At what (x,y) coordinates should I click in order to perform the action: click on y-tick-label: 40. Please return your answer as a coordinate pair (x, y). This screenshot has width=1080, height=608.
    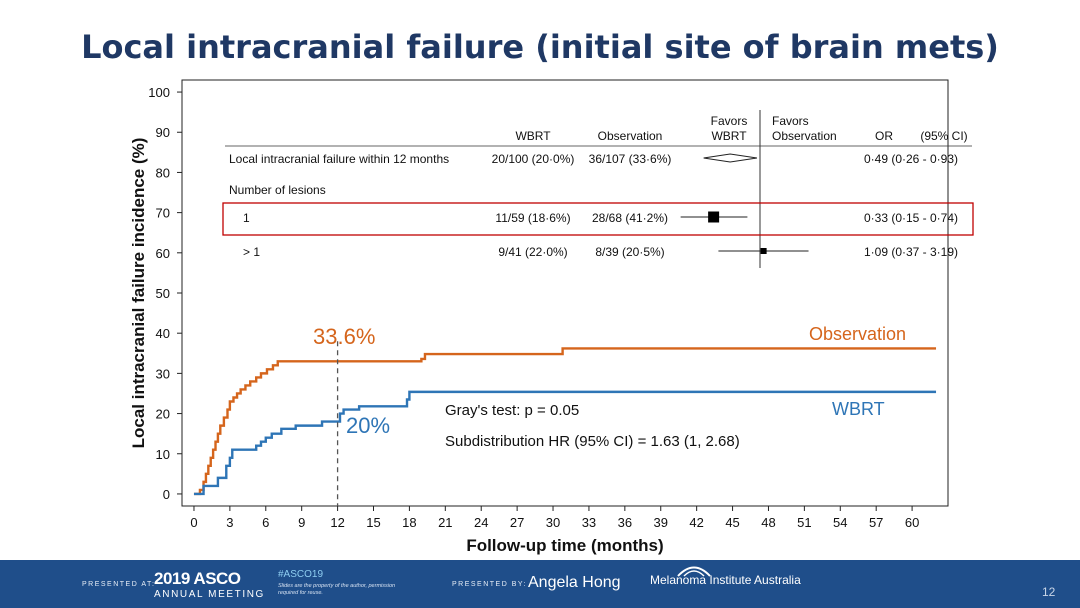
    Looking at the image, I should click on (163, 333).